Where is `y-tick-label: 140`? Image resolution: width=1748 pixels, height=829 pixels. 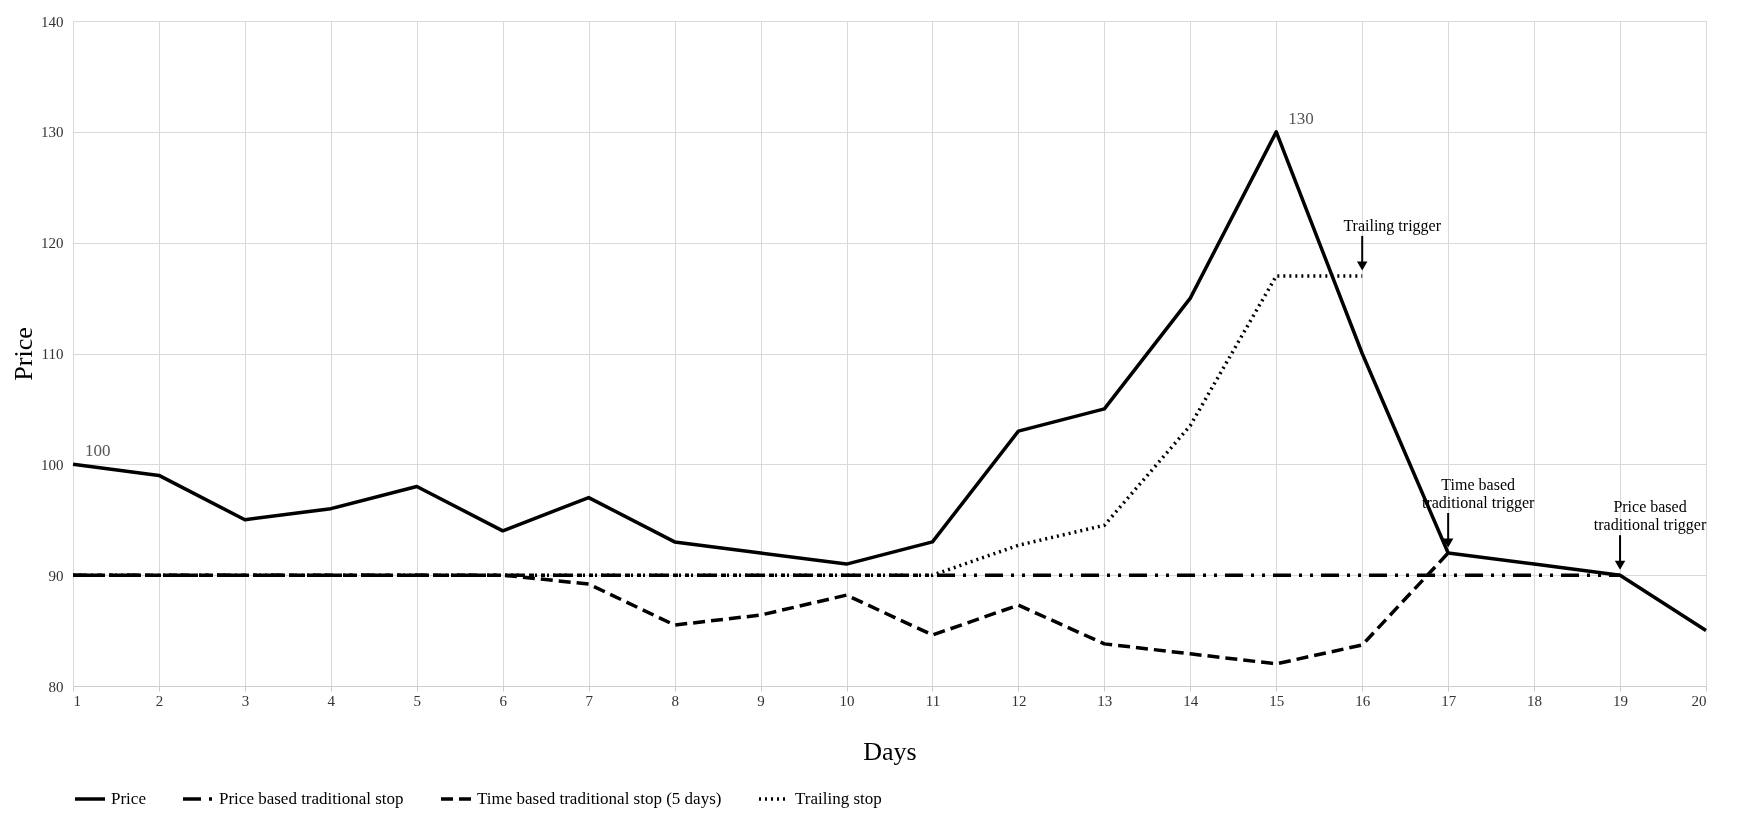 y-tick-label: 140 is located at coordinates (52, 21).